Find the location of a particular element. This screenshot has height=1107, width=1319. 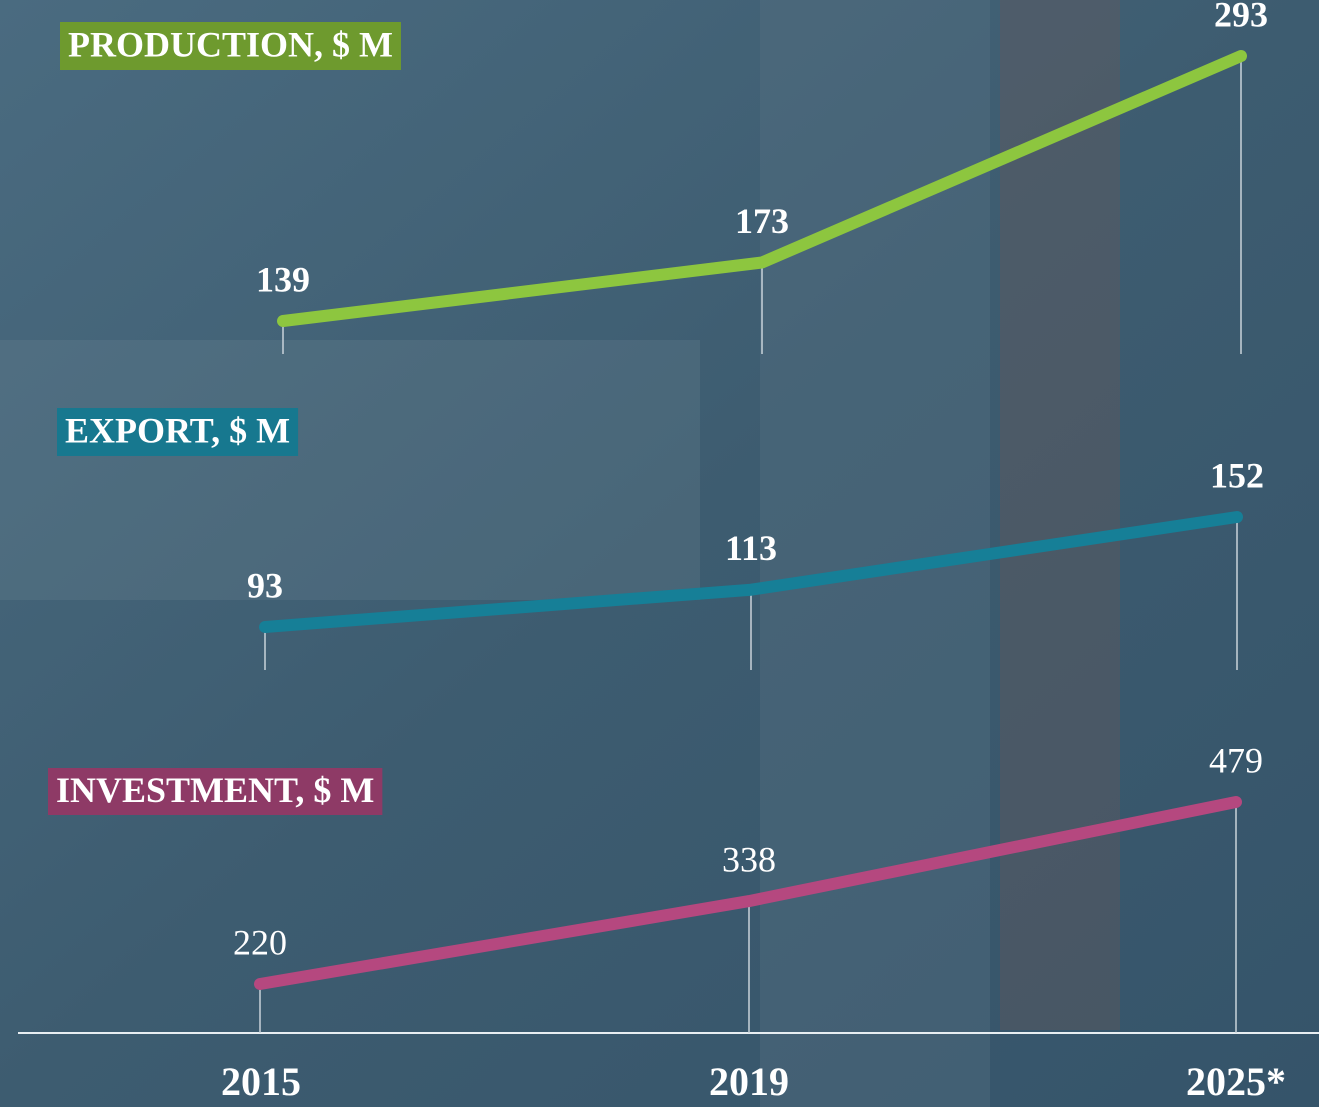

value-label: 220 is located at coordinates (260, 942).